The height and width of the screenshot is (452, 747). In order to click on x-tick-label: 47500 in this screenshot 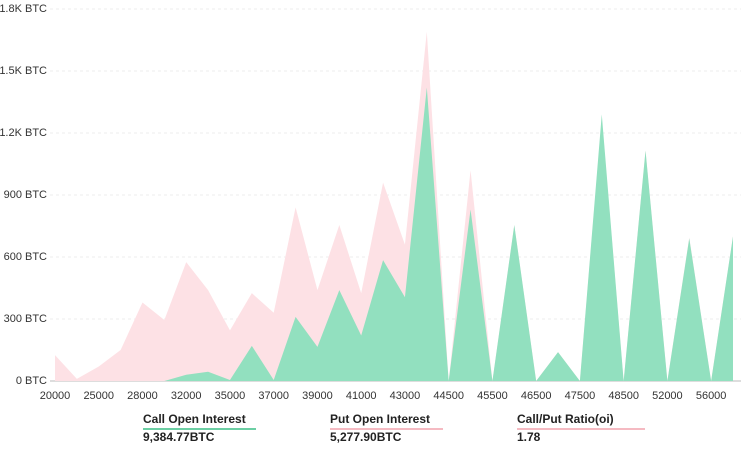, I will do `click(580, 396)`.